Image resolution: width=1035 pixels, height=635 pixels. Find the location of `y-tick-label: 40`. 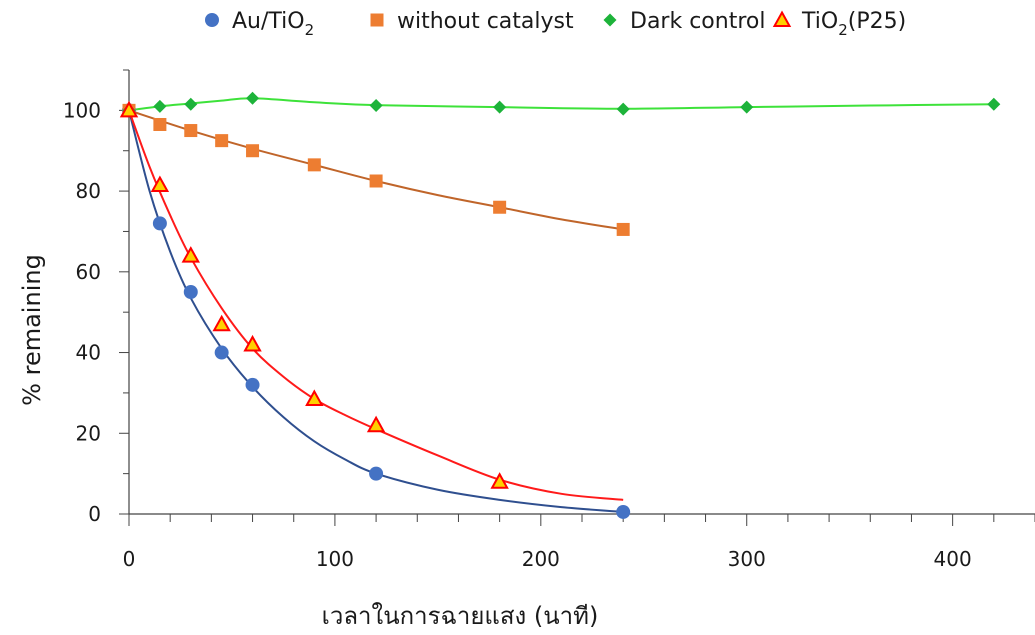

y-tick-label: 40 is located at coordinates (88, 353).